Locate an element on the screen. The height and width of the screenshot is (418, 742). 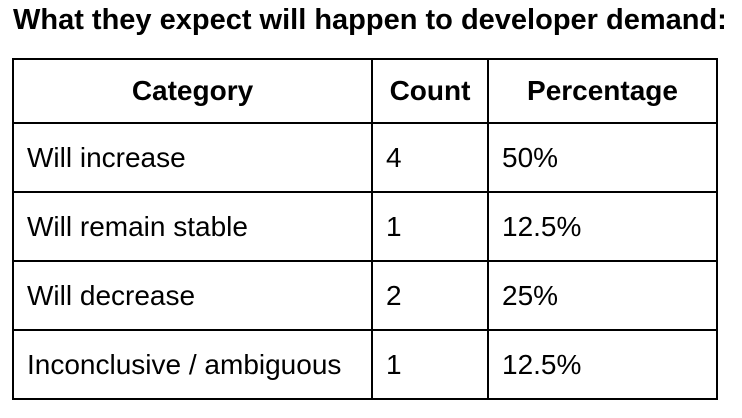
column-header-category: Category is located at coordinates (192, 91).